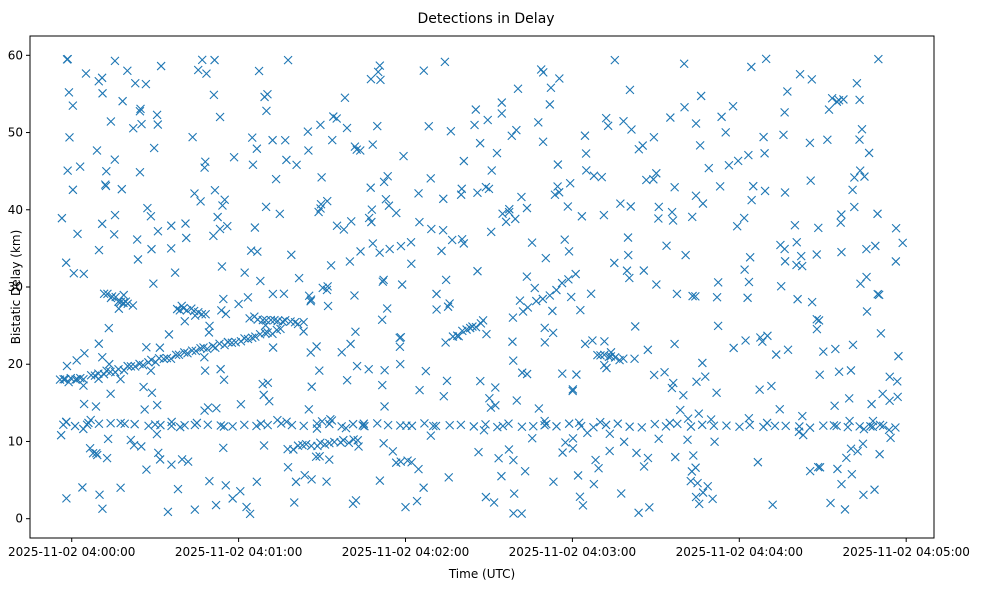  What do you see at coordinates (485, 19) in the screenshot?
I see `chart-title: Detections in Delay` at bounding box center [485, 19].